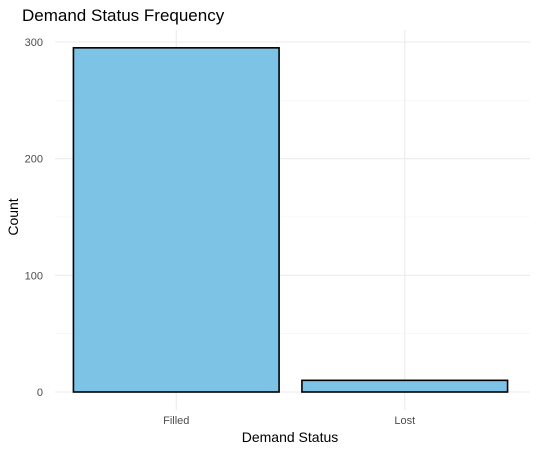  What do you see at coordinates (13, 216) in the screenshot?
I see `y-axis-label: Count` at bounding box center [13, 216].